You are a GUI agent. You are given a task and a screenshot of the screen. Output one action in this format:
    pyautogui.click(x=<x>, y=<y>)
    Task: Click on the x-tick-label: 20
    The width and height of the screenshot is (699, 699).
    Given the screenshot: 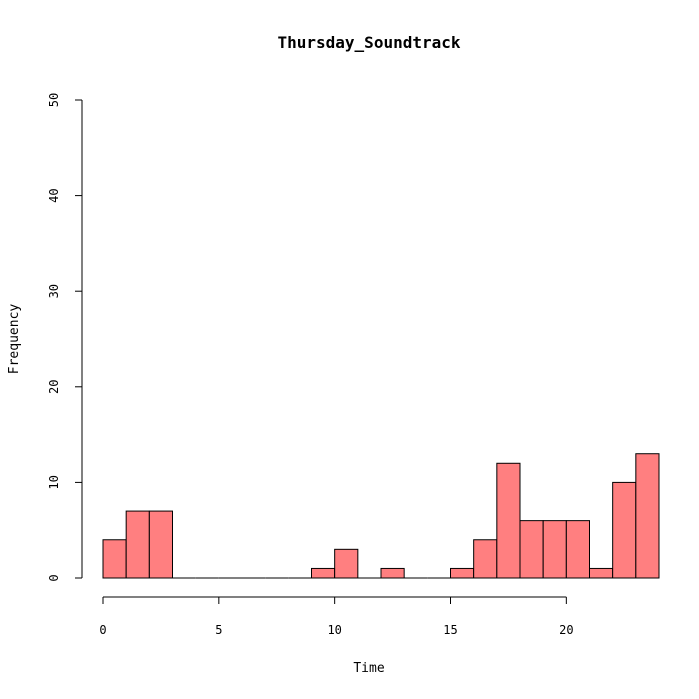 What is the action you would take?
    pyautogui.click(x=566, y=630)
    